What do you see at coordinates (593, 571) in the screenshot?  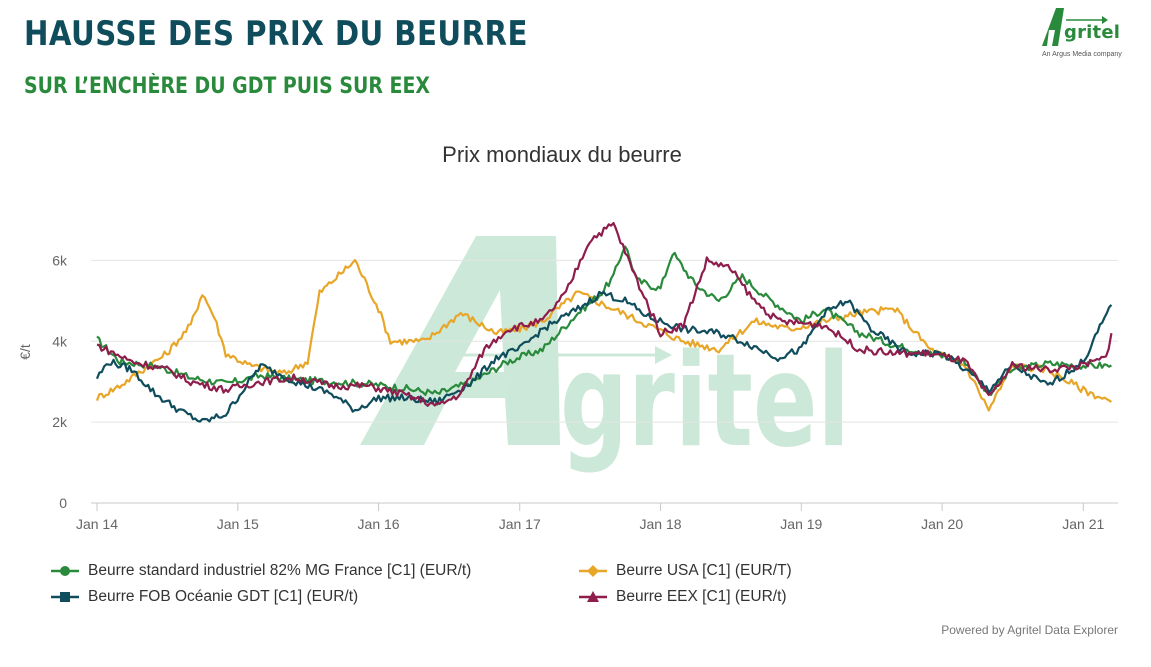 I see `legend-diamond-marker-icon` at bounding box center [593, 571].